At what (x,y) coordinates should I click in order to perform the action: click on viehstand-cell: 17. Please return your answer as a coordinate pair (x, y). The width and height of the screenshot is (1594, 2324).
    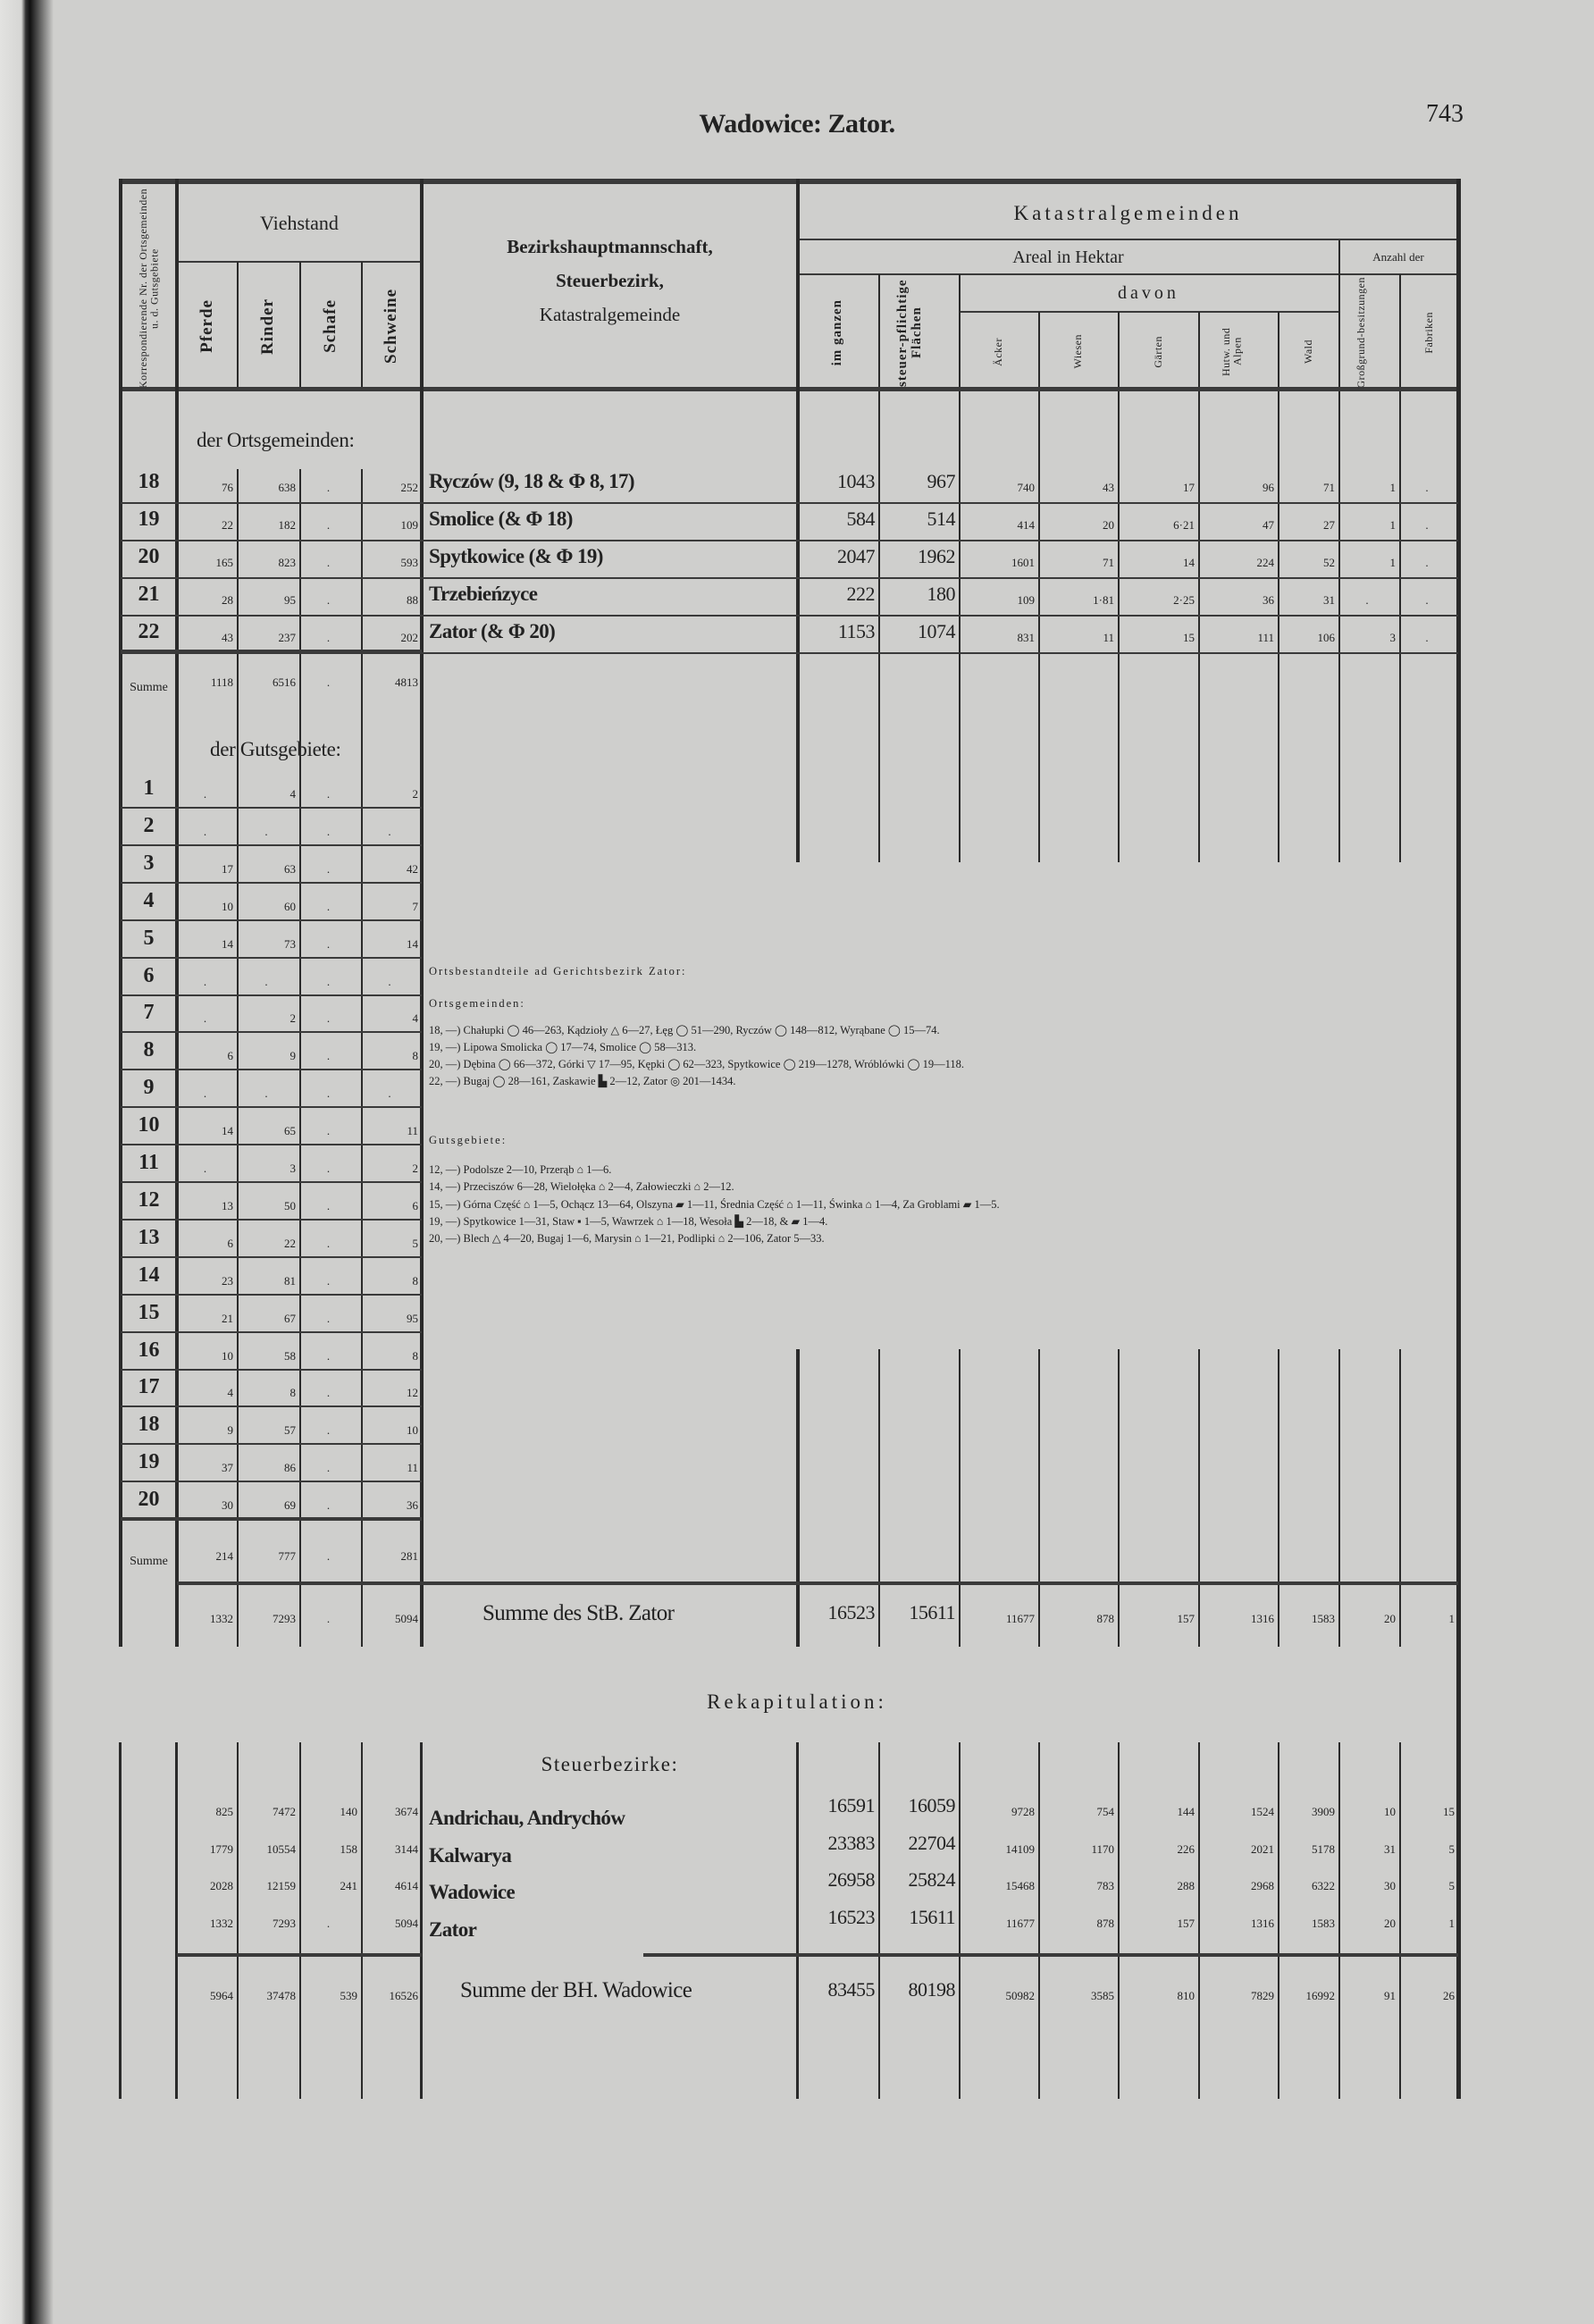
    Looking at the image, I should click on (227, 868).